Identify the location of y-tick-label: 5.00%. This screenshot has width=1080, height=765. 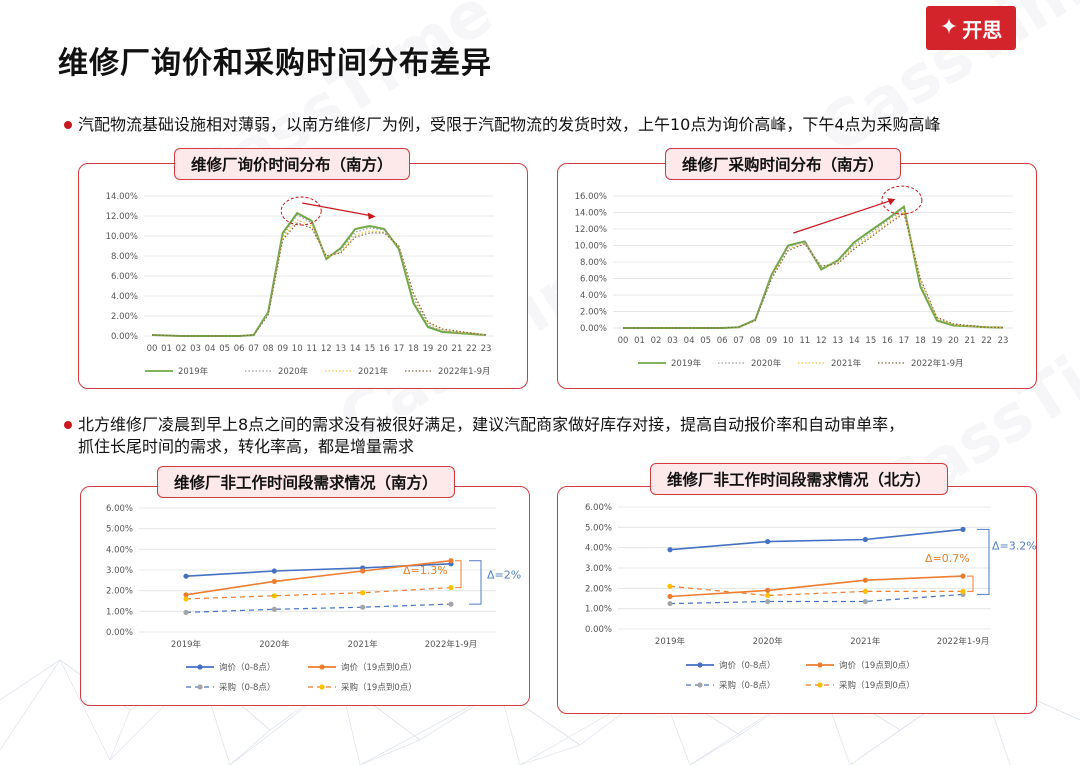
(598, 528).